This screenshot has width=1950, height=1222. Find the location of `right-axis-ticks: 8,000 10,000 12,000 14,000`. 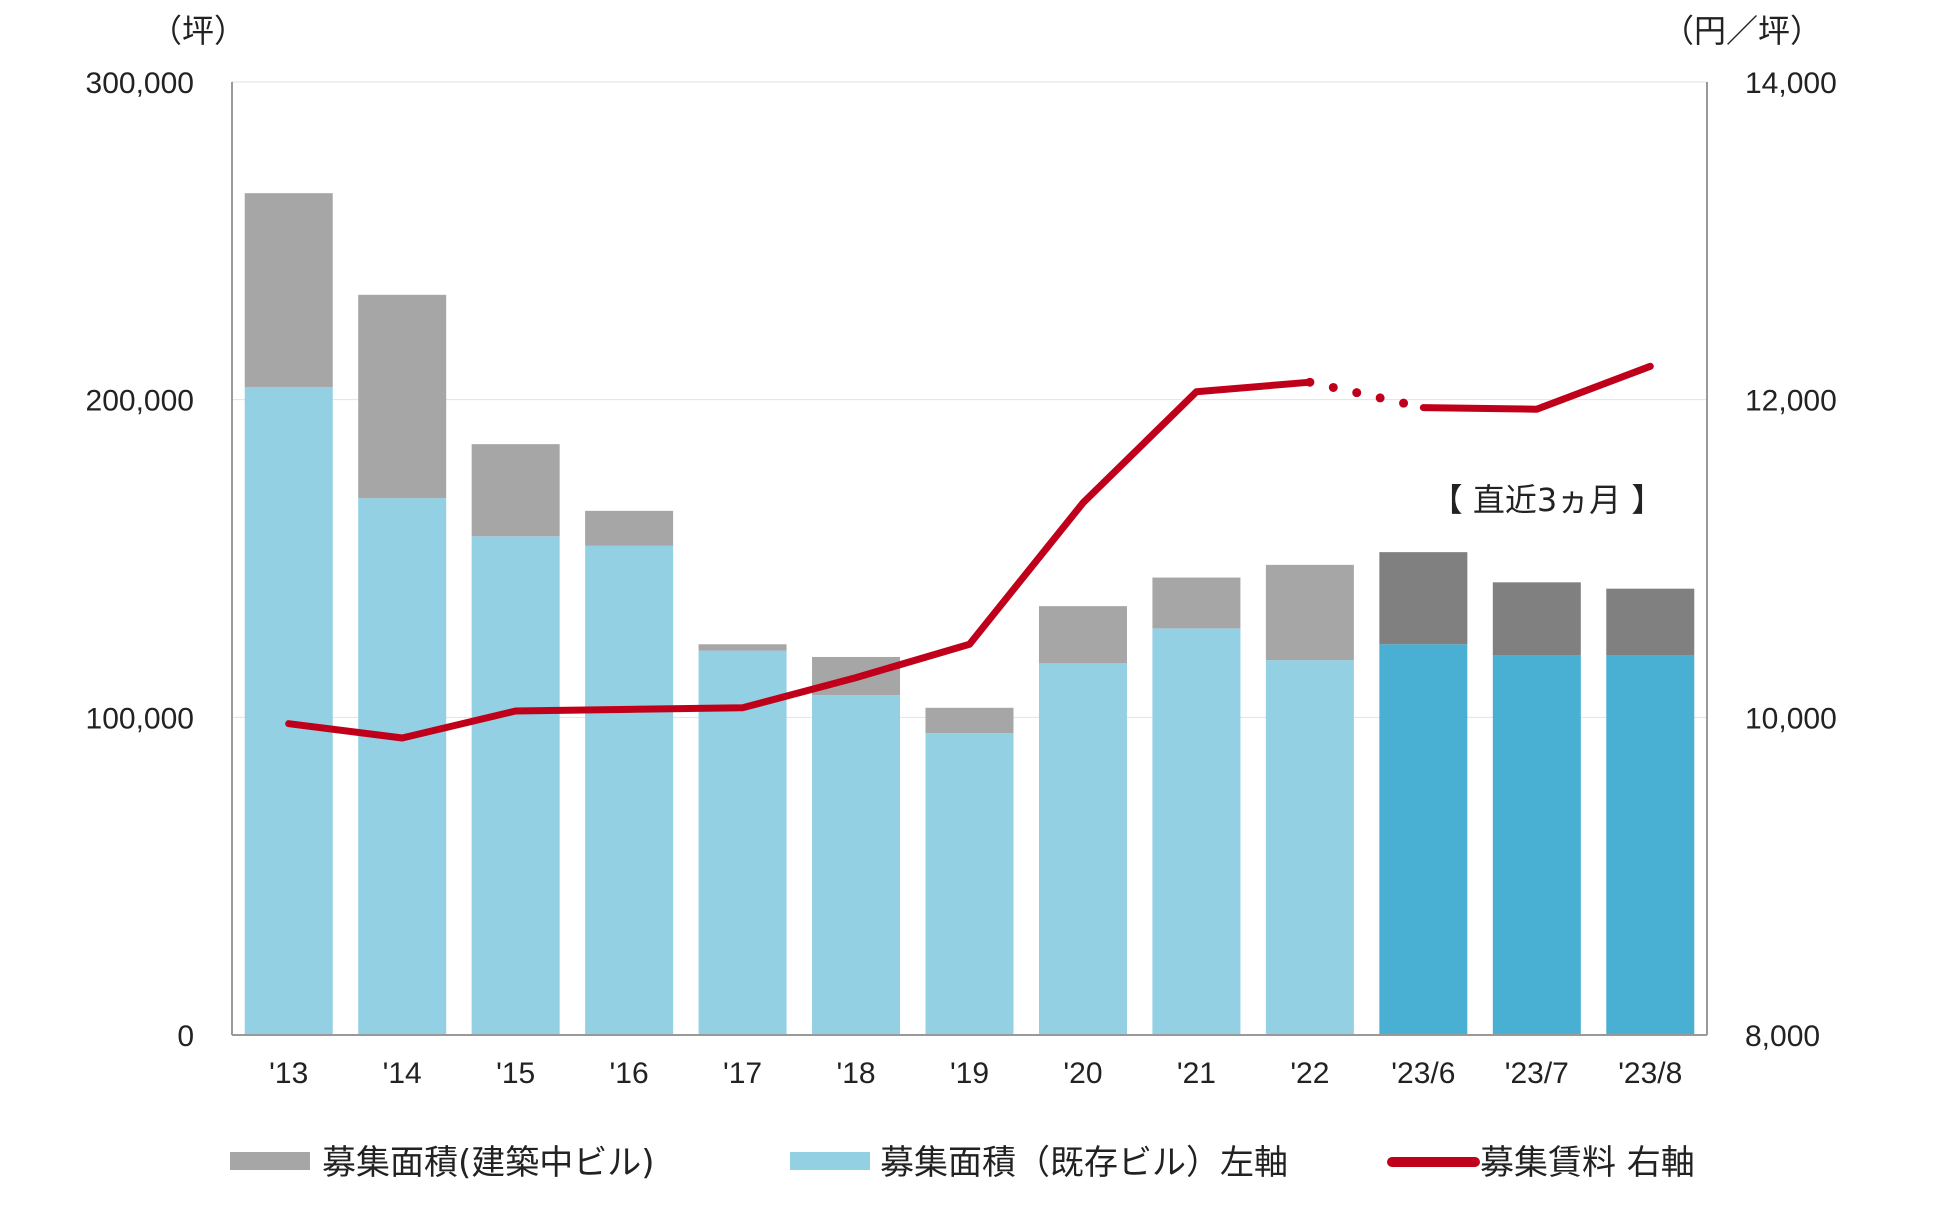

right-axis-ticks: 8,000 10,000 12,000 14,000 is located at coordinates (1791, 560).